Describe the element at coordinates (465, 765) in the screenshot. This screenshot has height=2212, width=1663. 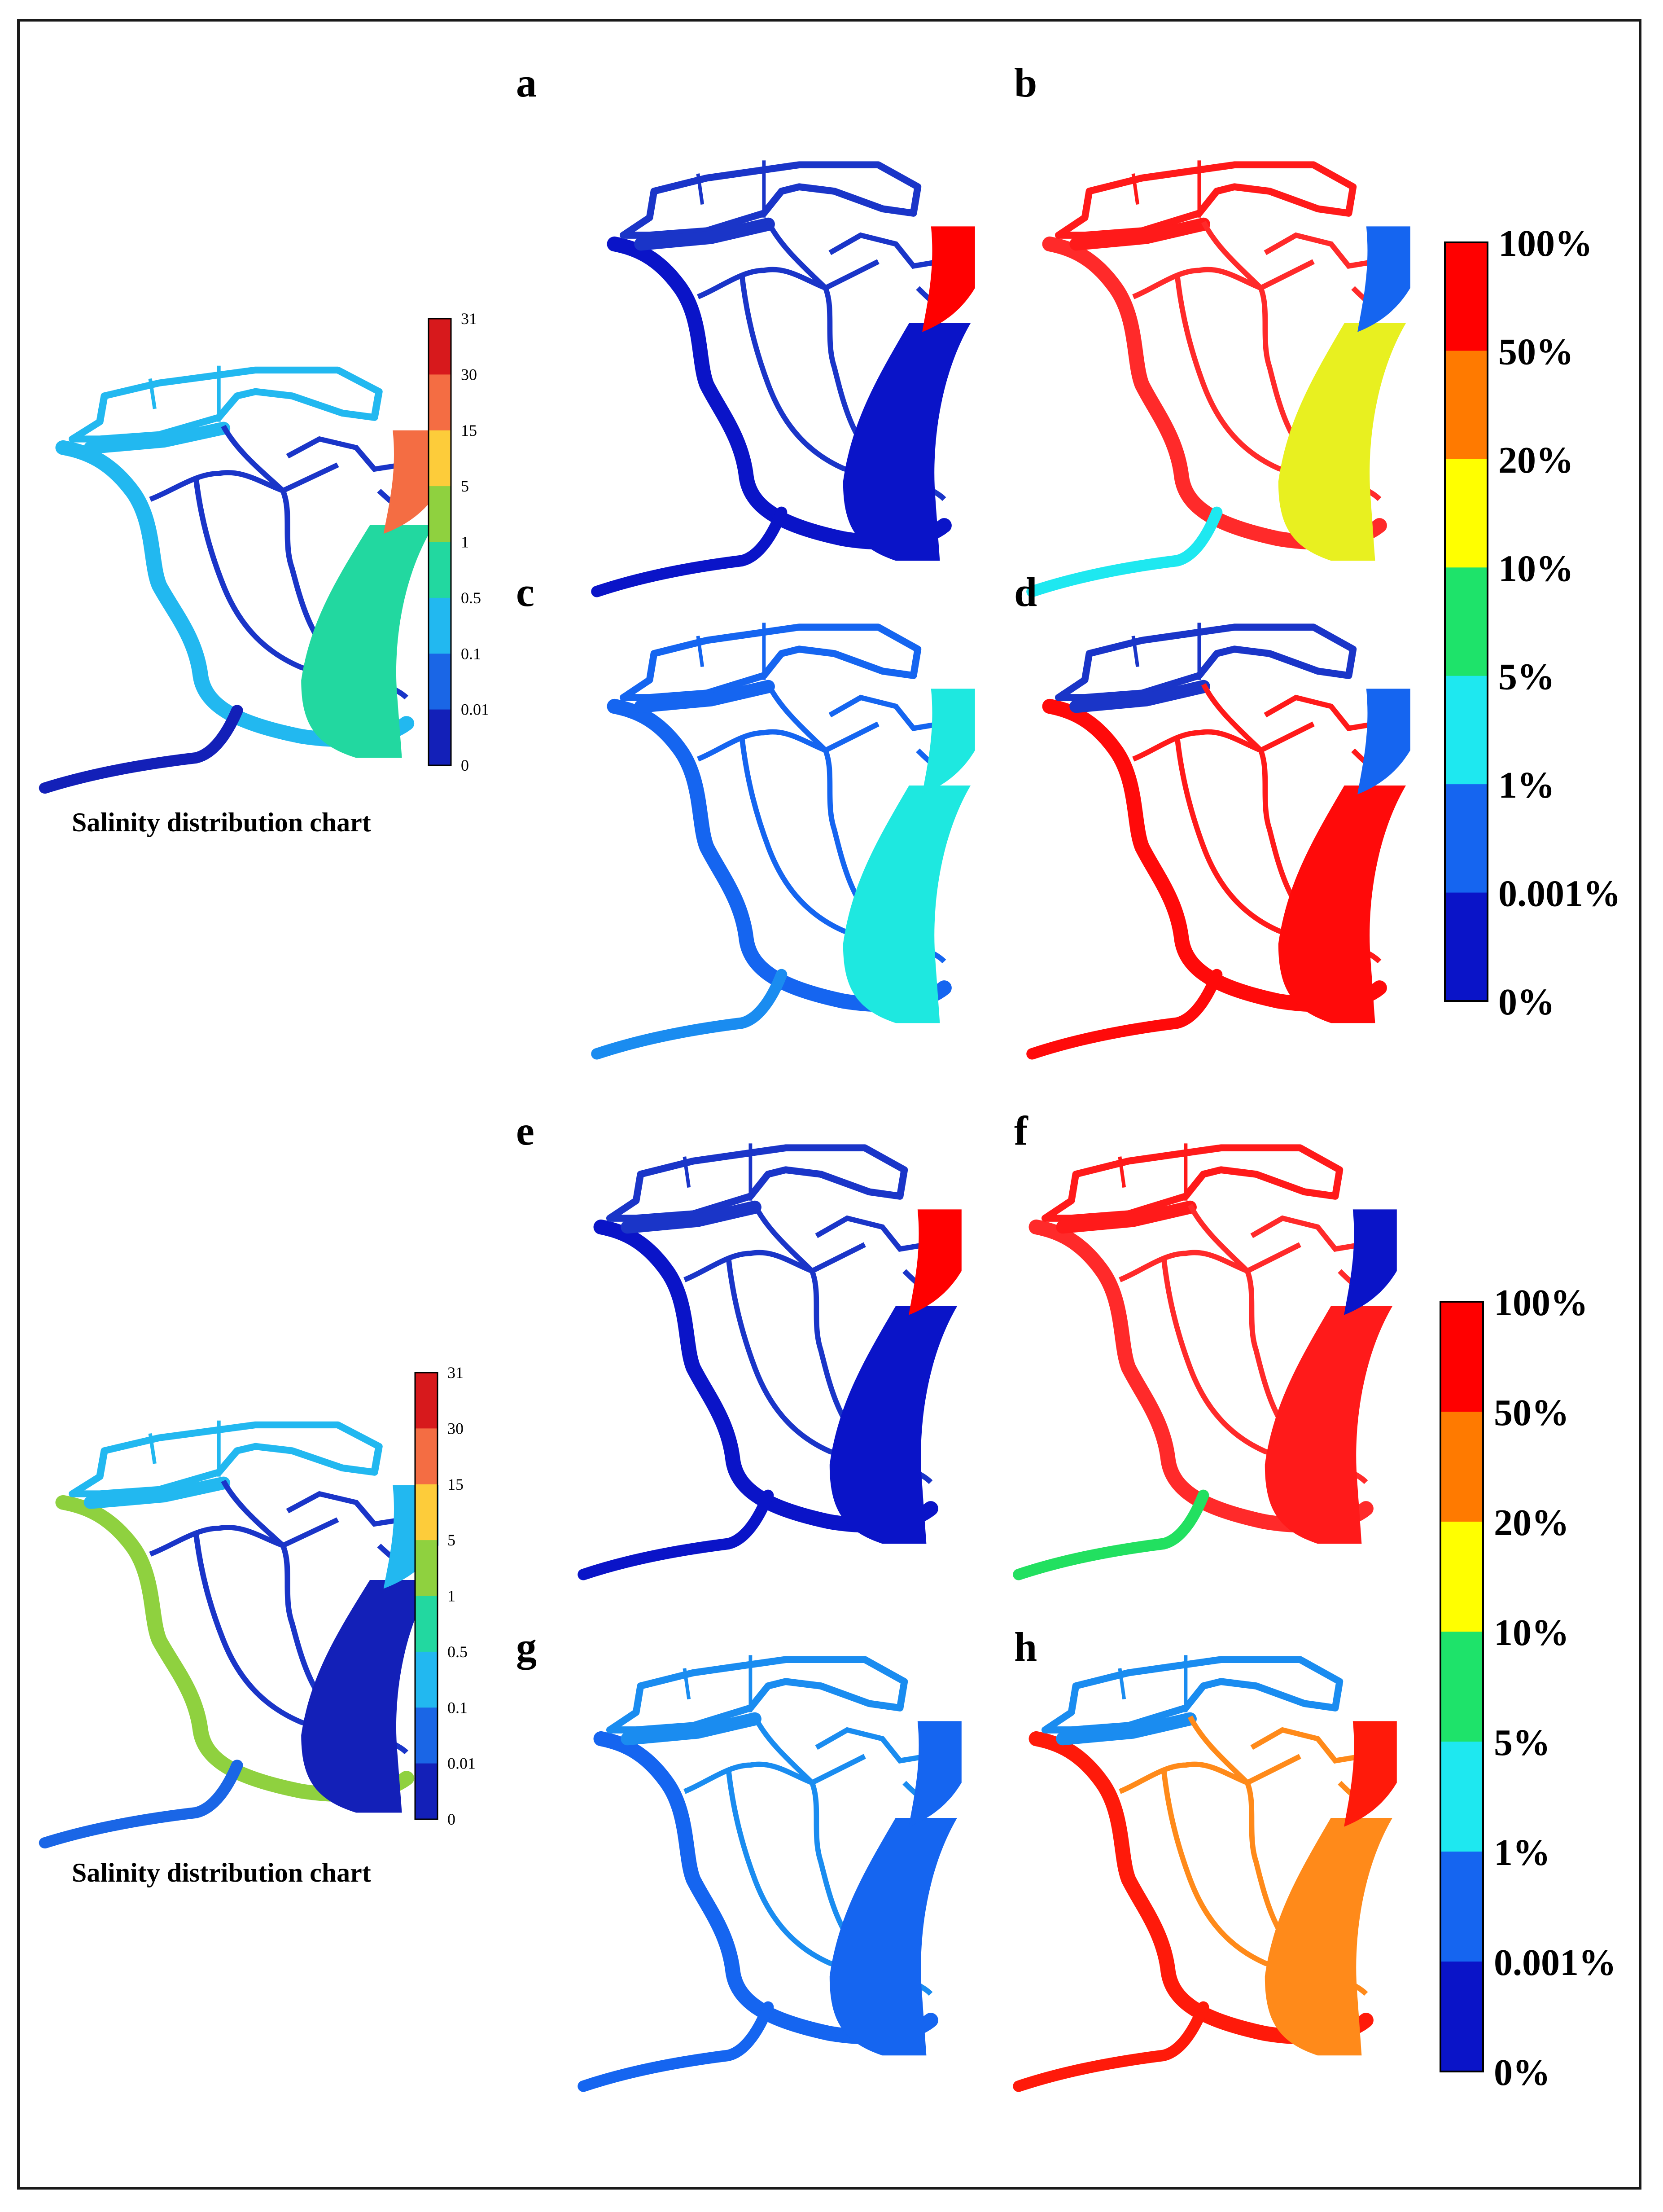
I see `salinity-tick-label: 0` at that location.